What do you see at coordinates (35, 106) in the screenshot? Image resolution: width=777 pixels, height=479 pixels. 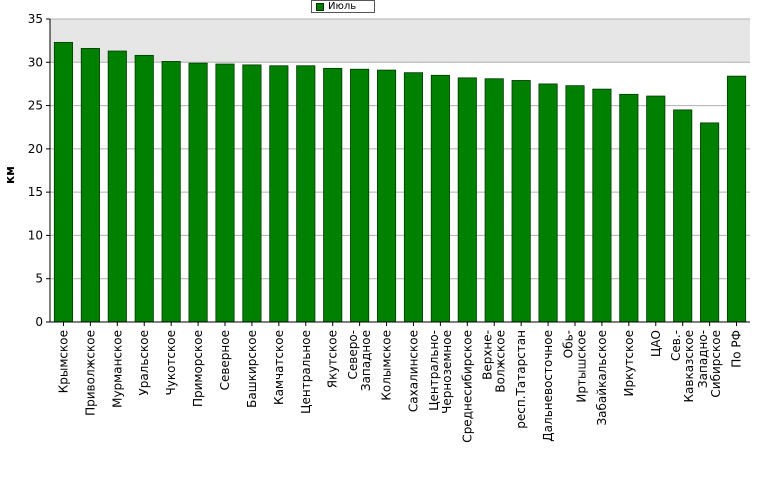 I see `y-tick-label: 25` at bounding box center [35, 106].